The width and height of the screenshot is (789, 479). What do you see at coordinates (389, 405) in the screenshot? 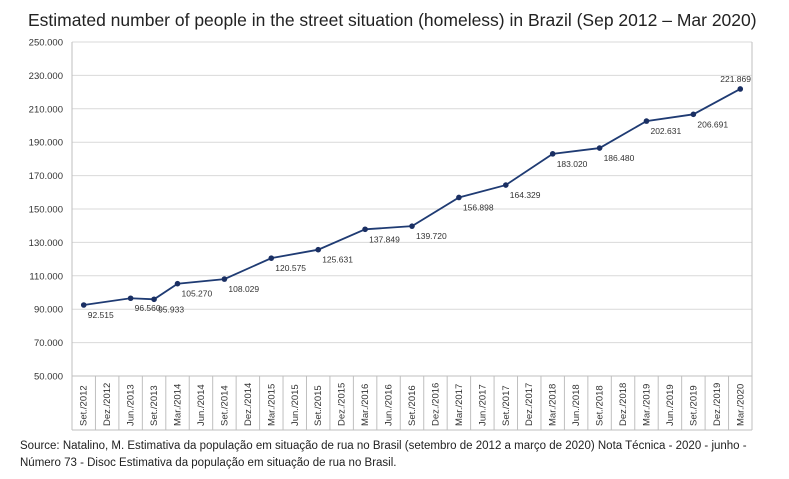
I see `x-tick-label: Jun./2016` at bounding box center [389, 405].